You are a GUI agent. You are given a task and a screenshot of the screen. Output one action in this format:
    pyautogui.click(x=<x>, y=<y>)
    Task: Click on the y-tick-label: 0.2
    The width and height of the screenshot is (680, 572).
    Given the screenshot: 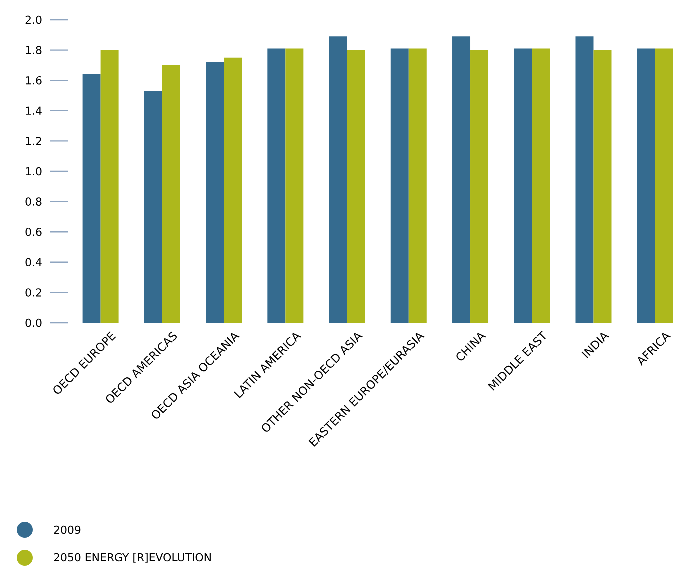 What is the action you would take?
    pyautogui.click(x=34, y=292)
    